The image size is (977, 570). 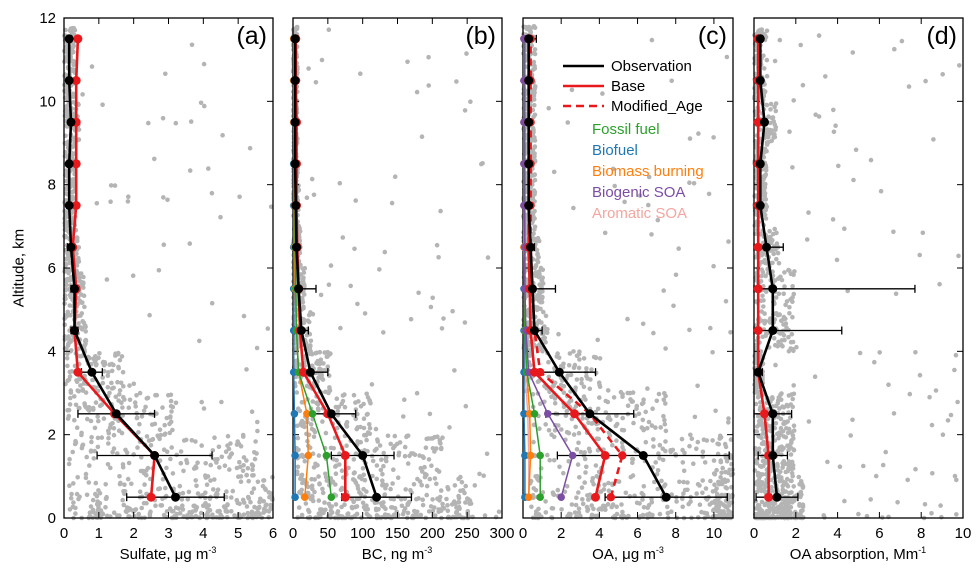 I want to click on modified_age-point, so click(x=610, y=497).